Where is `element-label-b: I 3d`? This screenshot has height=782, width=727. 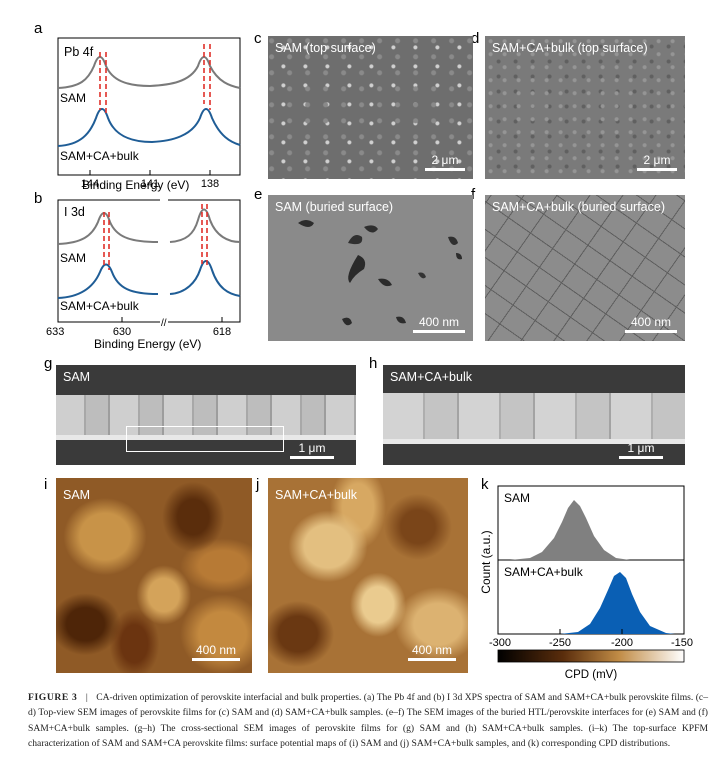 element-label-b: I 3d is located at coordinates (74, 212).